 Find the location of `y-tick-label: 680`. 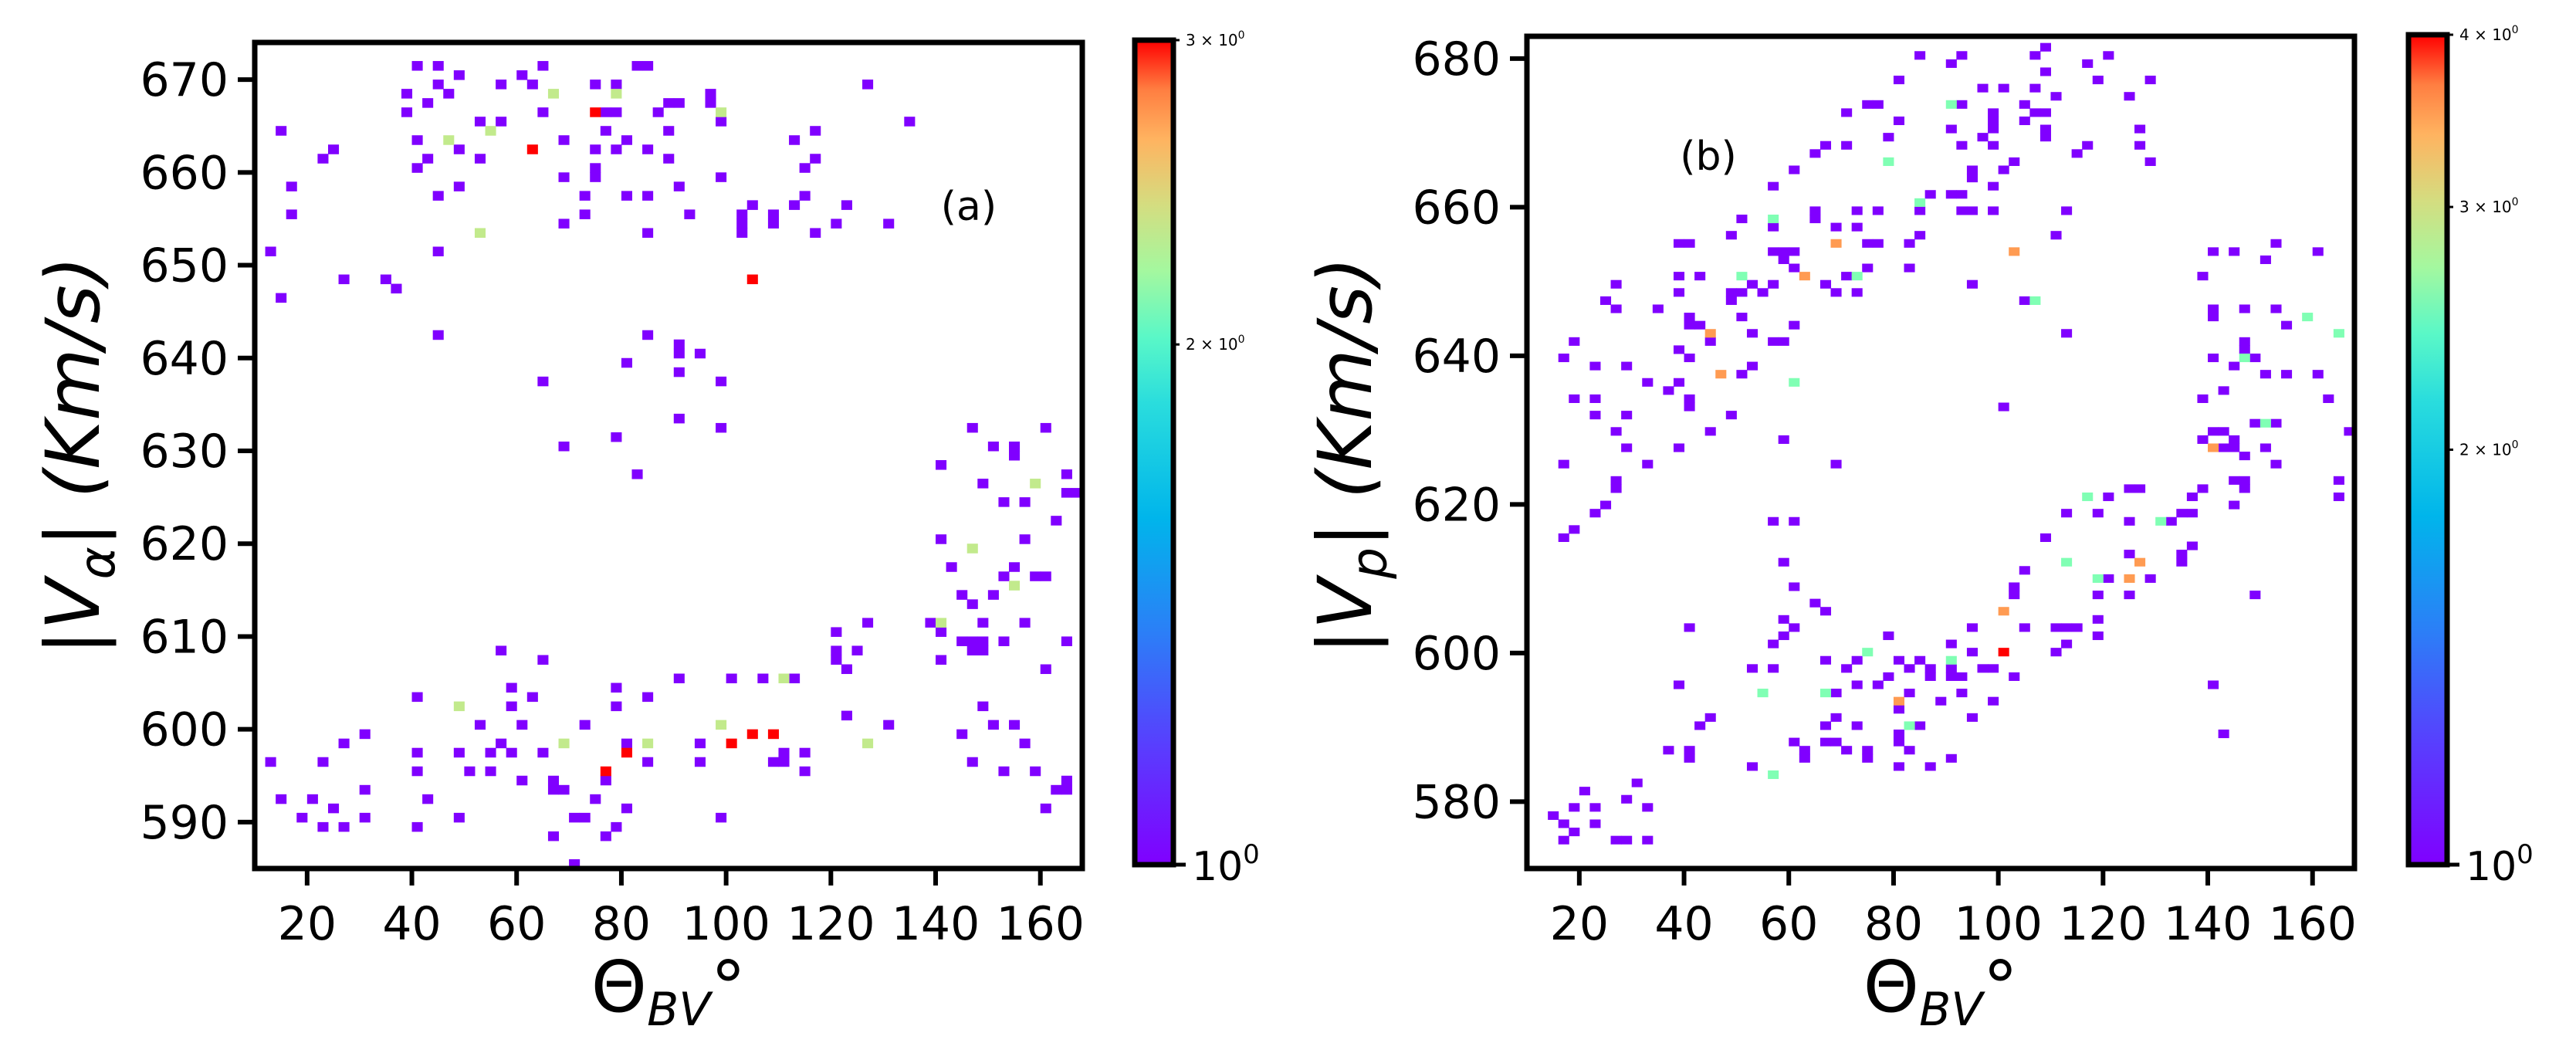

y-tick-label: 680 is located at coordinates (1457, 59).